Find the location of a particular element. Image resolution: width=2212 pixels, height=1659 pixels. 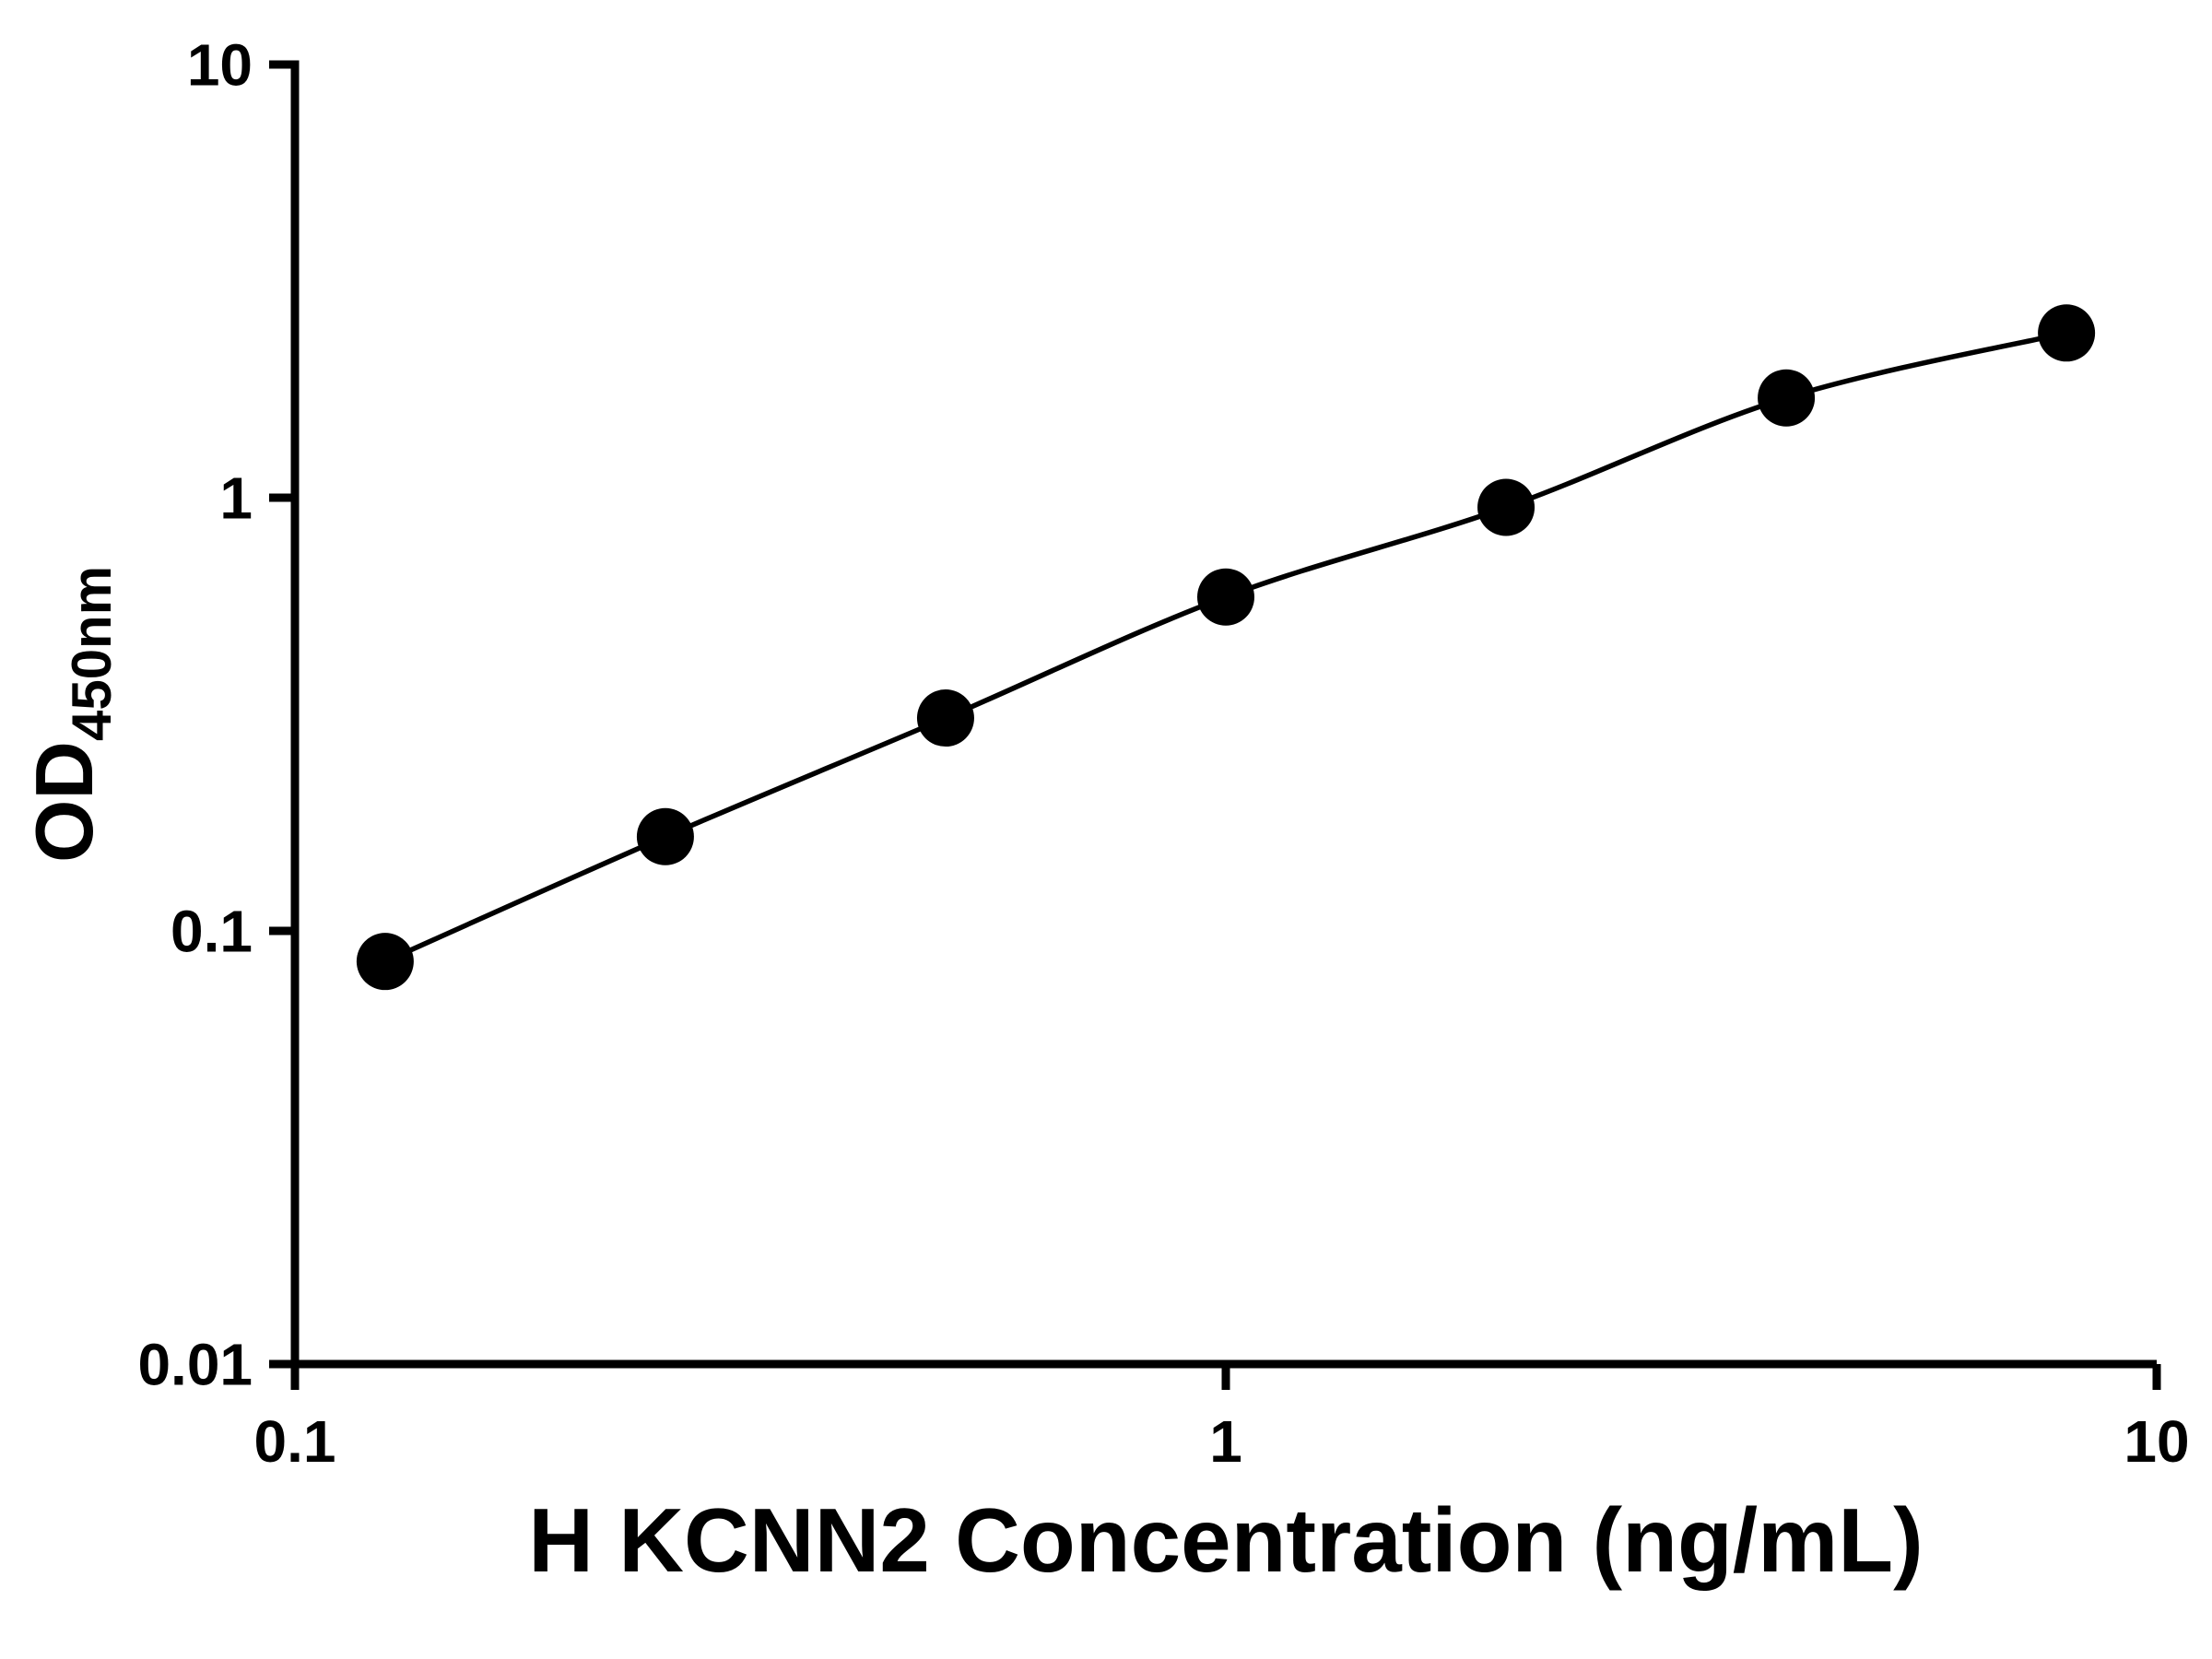

x-tick-label: 0.1 is located at coordinates (295, 1441).